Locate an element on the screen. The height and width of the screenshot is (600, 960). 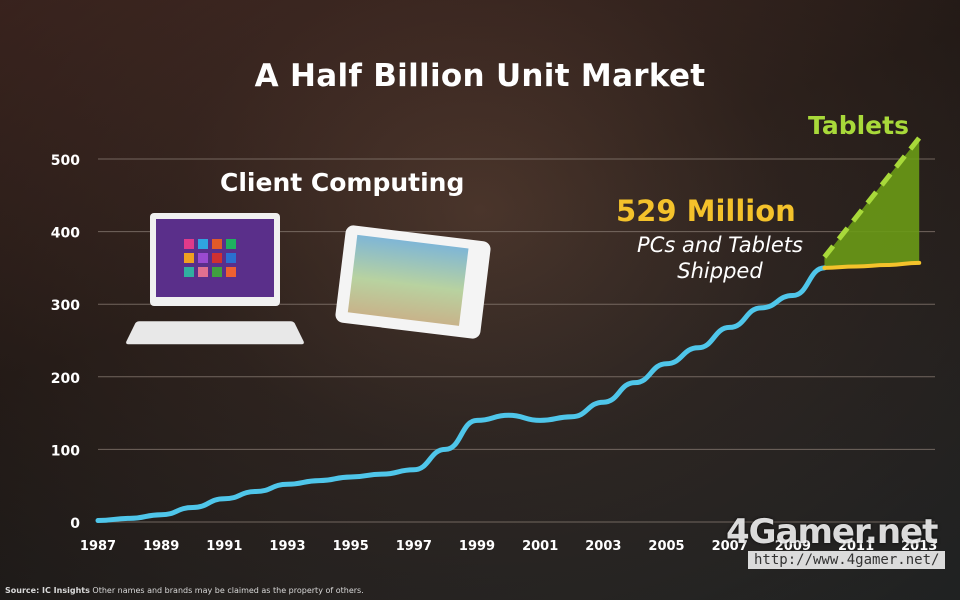
laptop-image is located at coordinates (215, 259).